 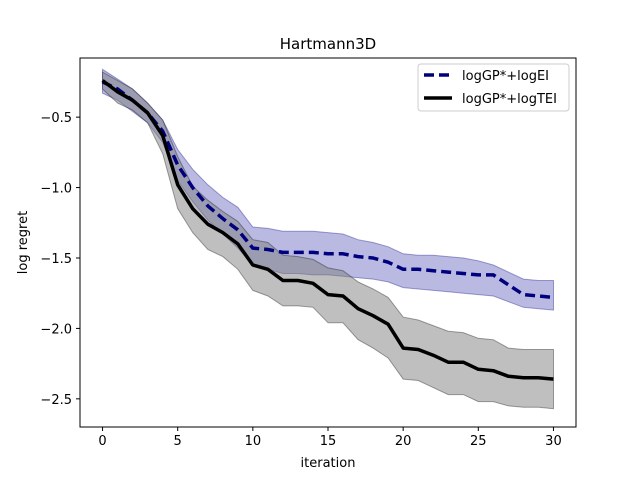 I want to click on y-axis-label: log regret, so click(x=23, y=242).